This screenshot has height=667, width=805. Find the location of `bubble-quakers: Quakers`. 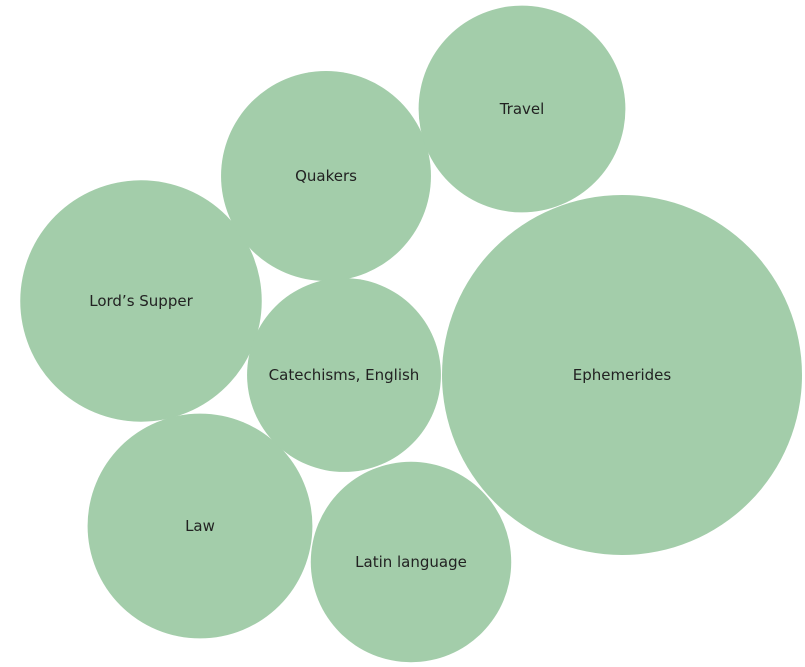

bubble-quakers: Quakers is located at coordinates (326, 176).